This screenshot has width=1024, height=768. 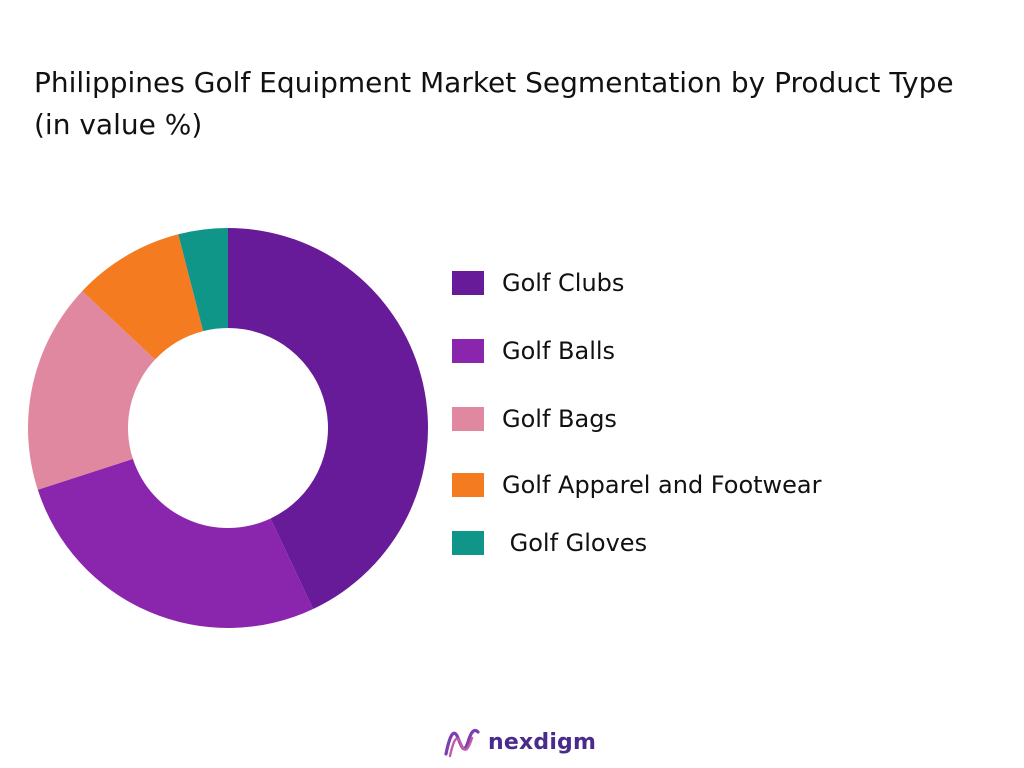 What do you see at coordinates (563, 283) in the screenshot?
I see `legend-label: Golf Clubs` at bounding box center [563, 283].